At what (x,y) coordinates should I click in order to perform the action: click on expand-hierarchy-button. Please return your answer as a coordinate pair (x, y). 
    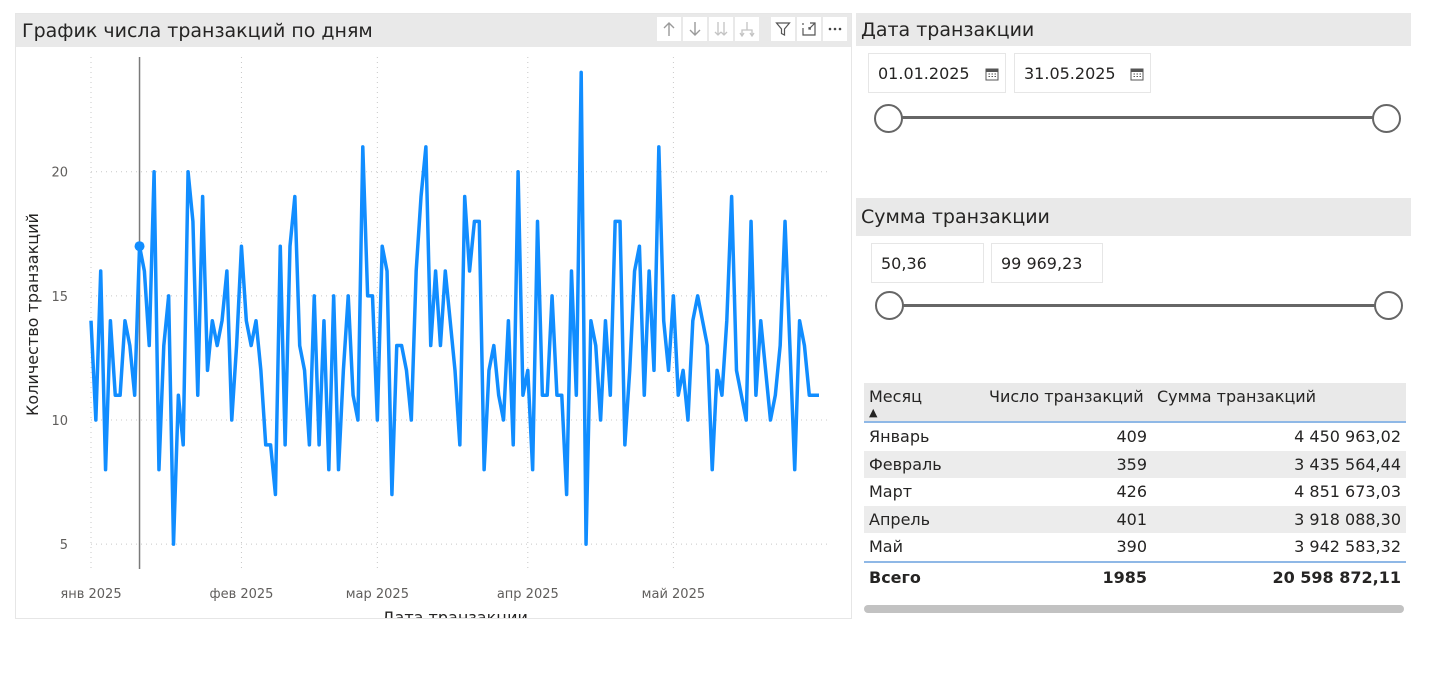
    Looking at the image, I should click on (747, 29).